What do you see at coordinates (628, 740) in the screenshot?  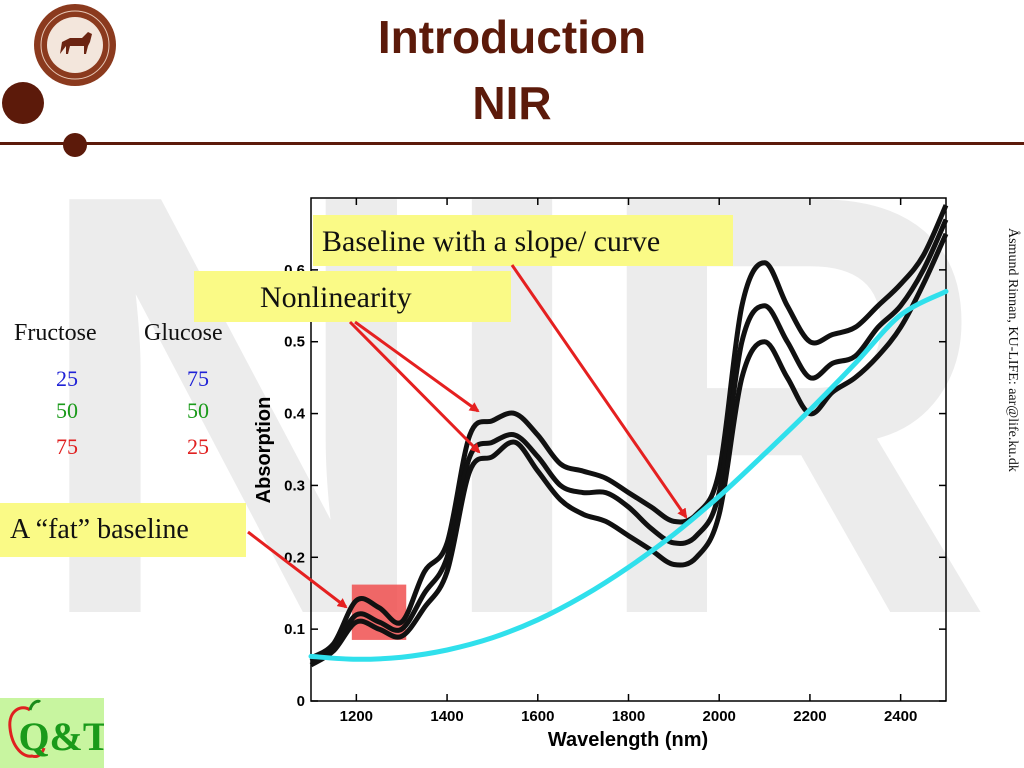 I see `x-axis-label: Wavelength (nm)` at bounding box center [628, 740].